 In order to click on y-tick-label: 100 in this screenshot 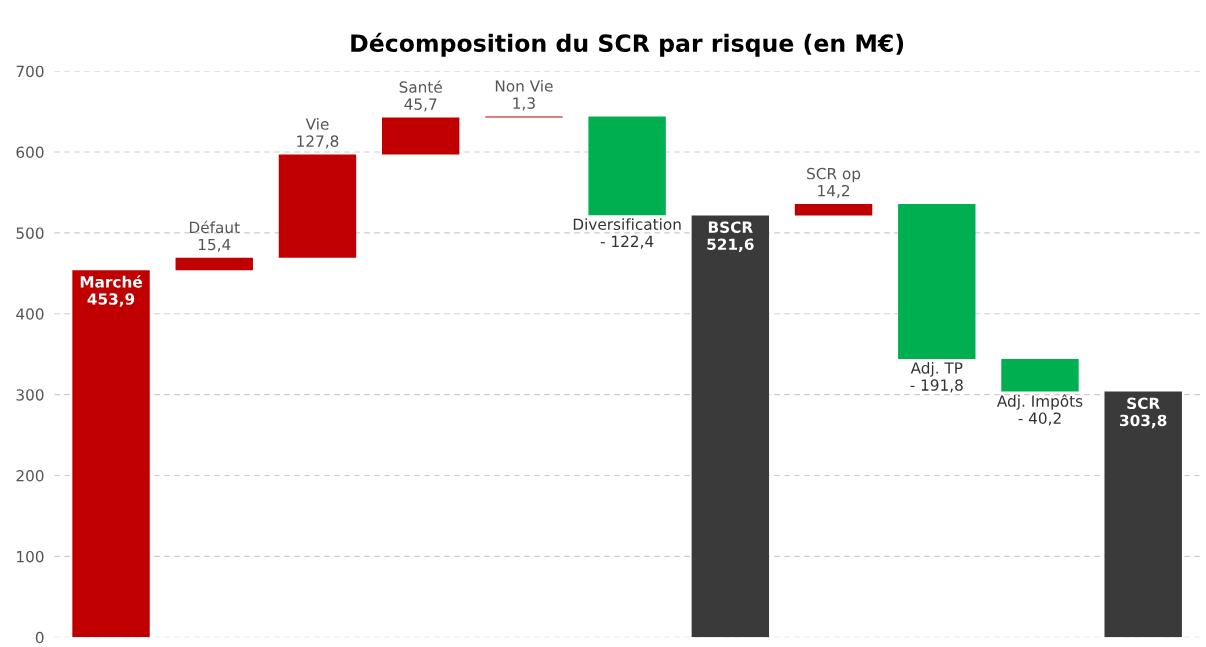, I will do `click(30, 556)`.